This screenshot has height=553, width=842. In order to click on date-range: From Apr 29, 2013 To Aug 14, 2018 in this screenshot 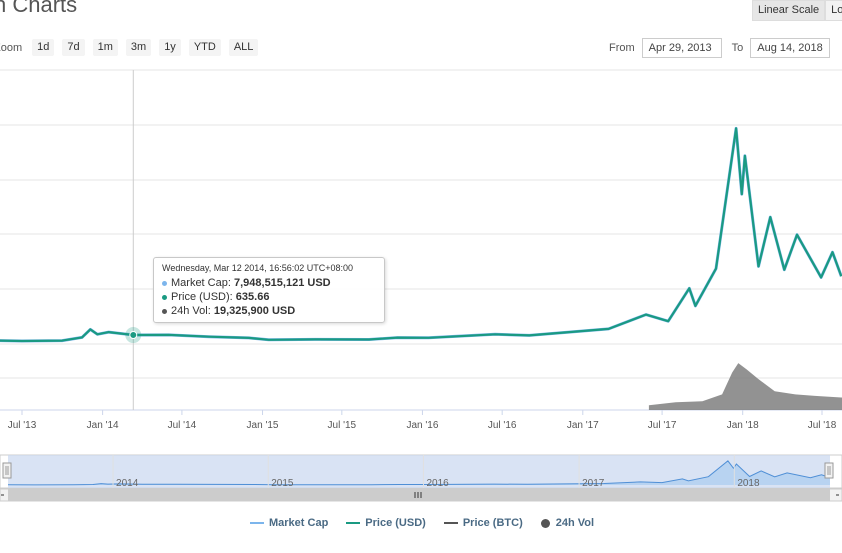, I will do `click(724, 48)`.